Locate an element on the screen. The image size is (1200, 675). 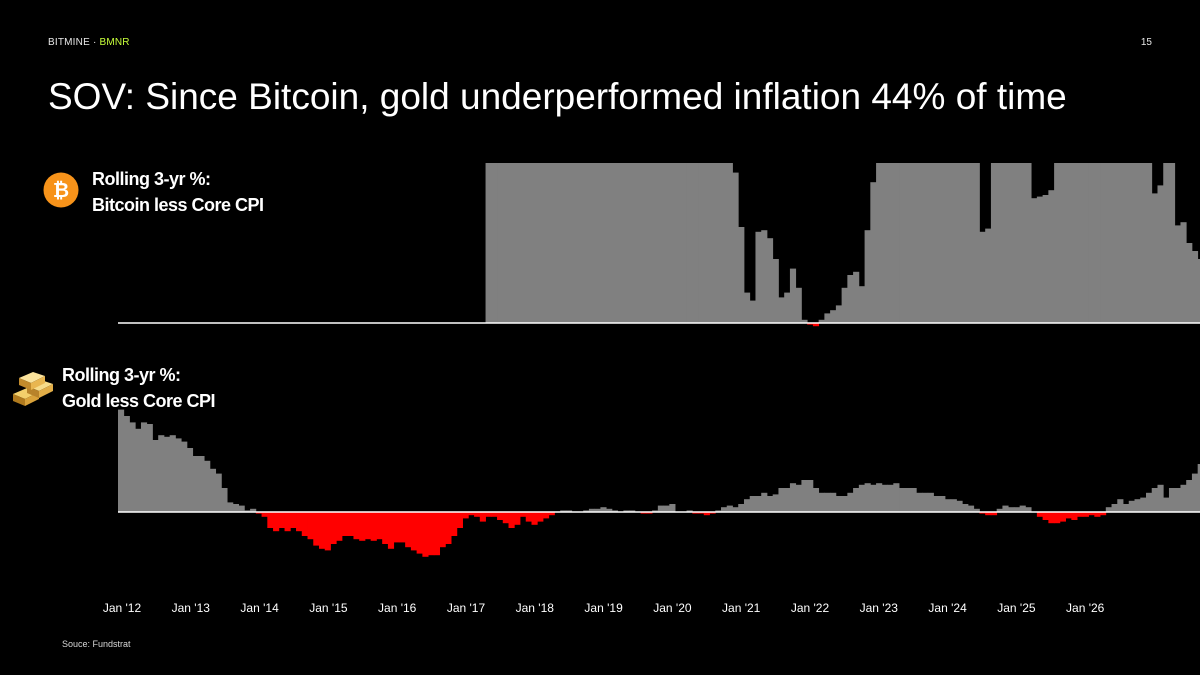
brand-header: BITMINE · BMNR is located at coordinates (89, 42).